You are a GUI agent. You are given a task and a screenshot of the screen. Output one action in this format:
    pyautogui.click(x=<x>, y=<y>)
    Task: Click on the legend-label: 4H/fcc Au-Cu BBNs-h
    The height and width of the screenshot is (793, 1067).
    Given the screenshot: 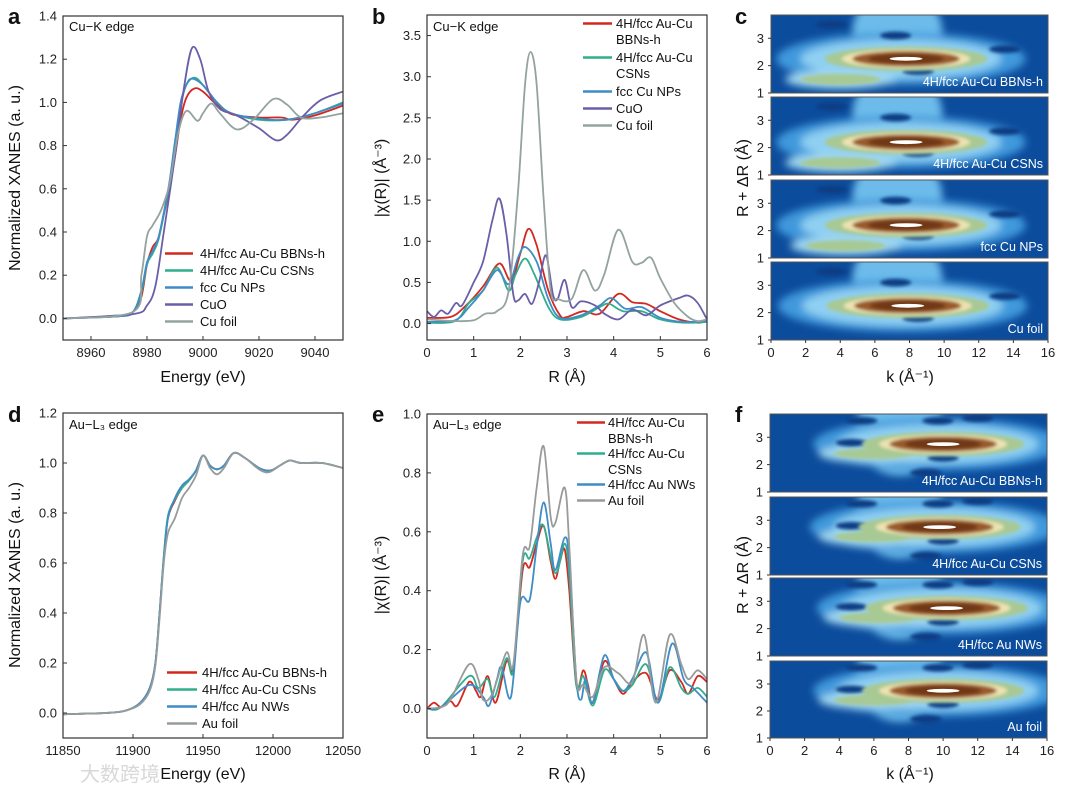 What is the action you would take?
    pyautogui.click(x=654, y=31)
    